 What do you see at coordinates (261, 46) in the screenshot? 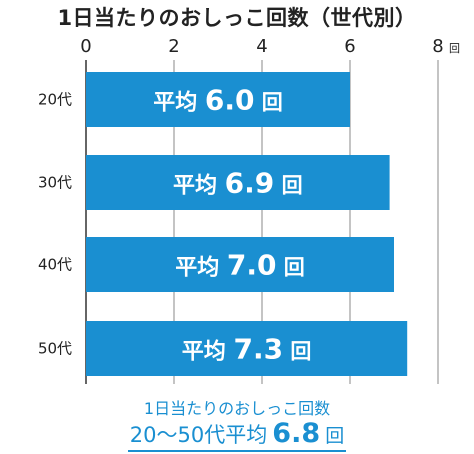
I see `x-tick-label: 4` at bounding box center [261, 46].